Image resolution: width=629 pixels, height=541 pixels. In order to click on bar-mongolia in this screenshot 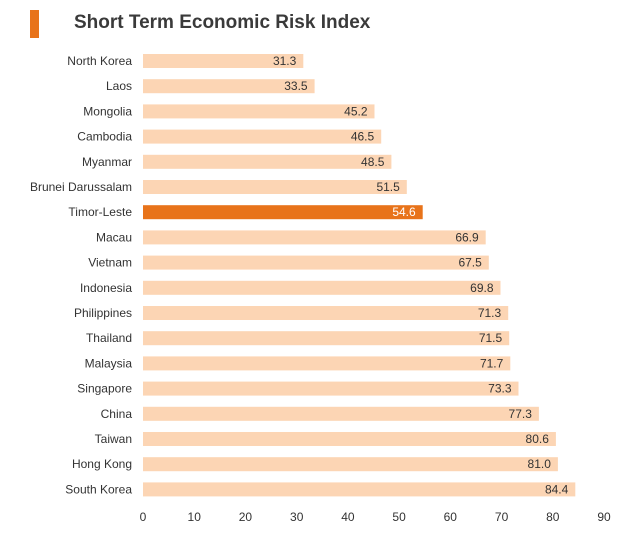, I will do `click(259, 111)`.